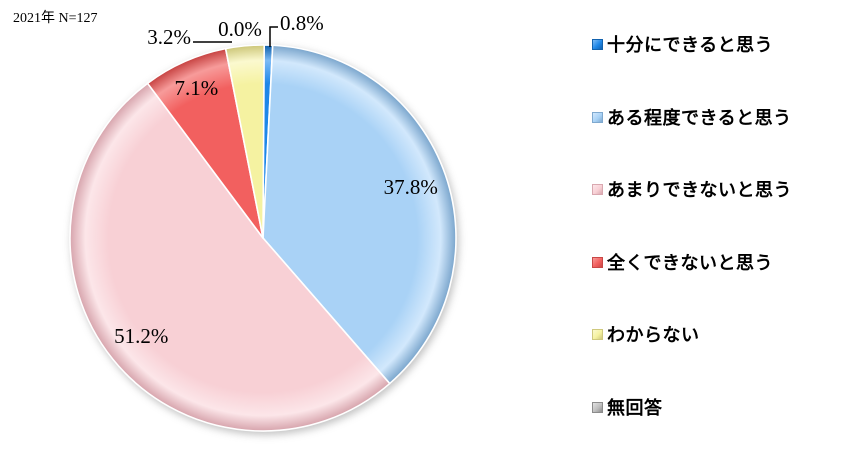  What do you see at coordinates (699, 118) in the screenshot?
I see `legend-label-1: ある程度できると思う` at bounding box center [699, 118].